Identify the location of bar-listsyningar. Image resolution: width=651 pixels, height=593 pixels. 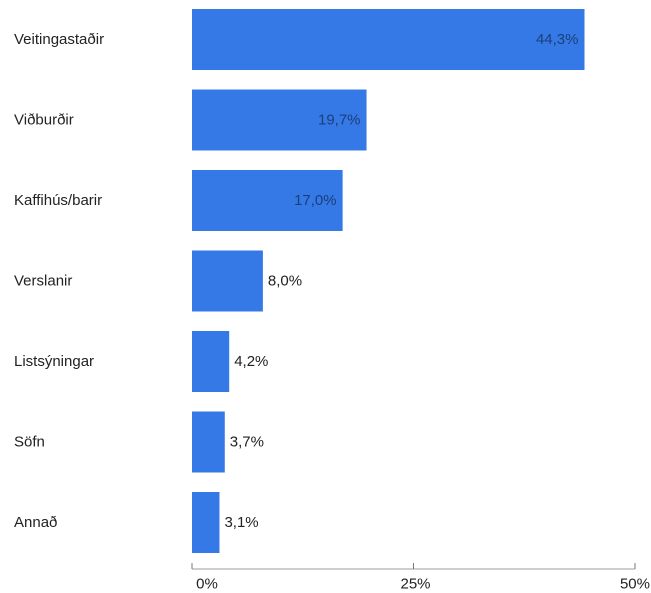
(210, 361).